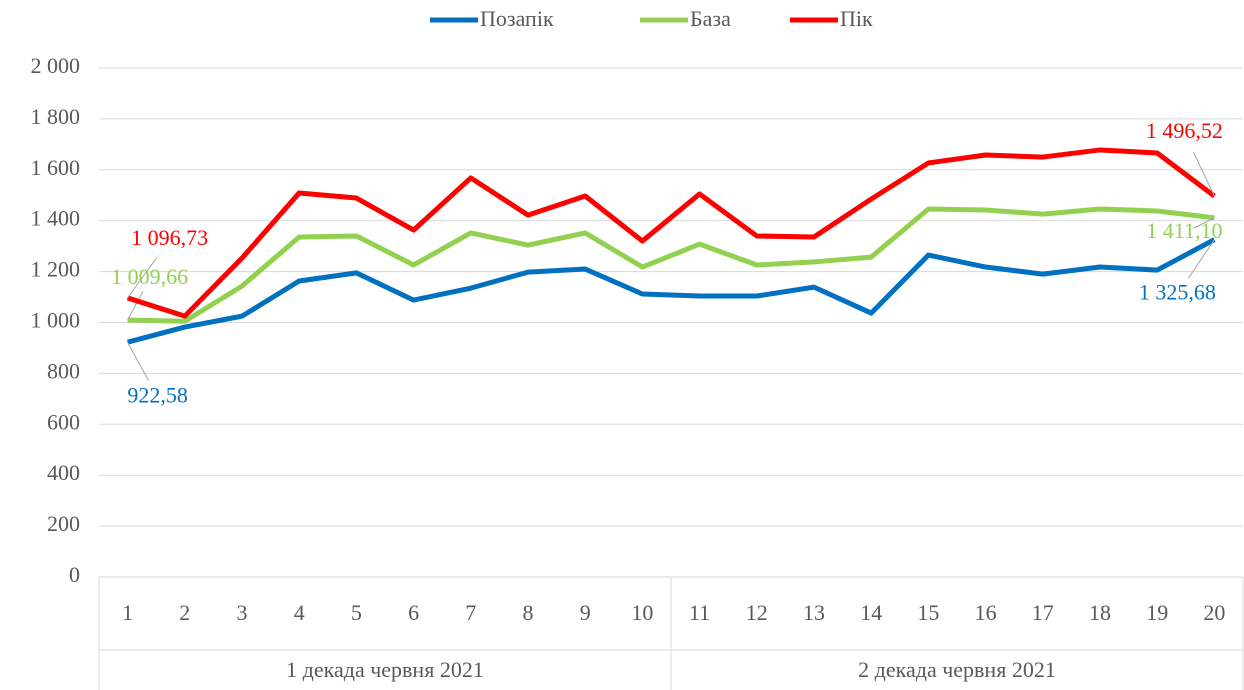 Image resolution: width=1244 pixels, height=690 pixels. I want to click on legend-label: Позапік, so click(517, 18).